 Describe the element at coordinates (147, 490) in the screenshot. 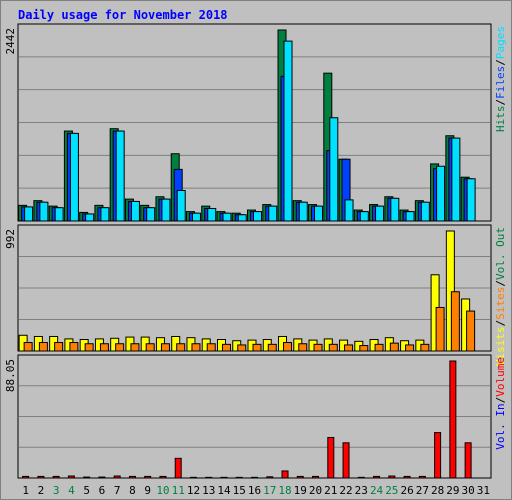

I see `x-tick-label-9: 9` at that location.